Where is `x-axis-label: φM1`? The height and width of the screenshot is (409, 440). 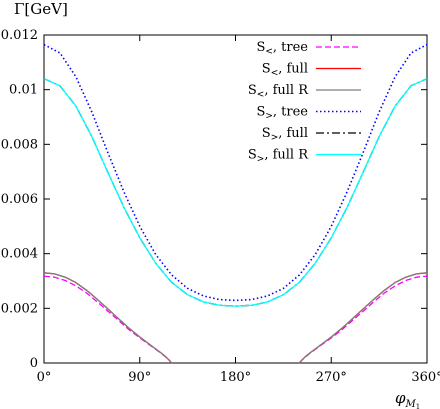 x-axis-label: φM1 is located at coordinates (407, 399).